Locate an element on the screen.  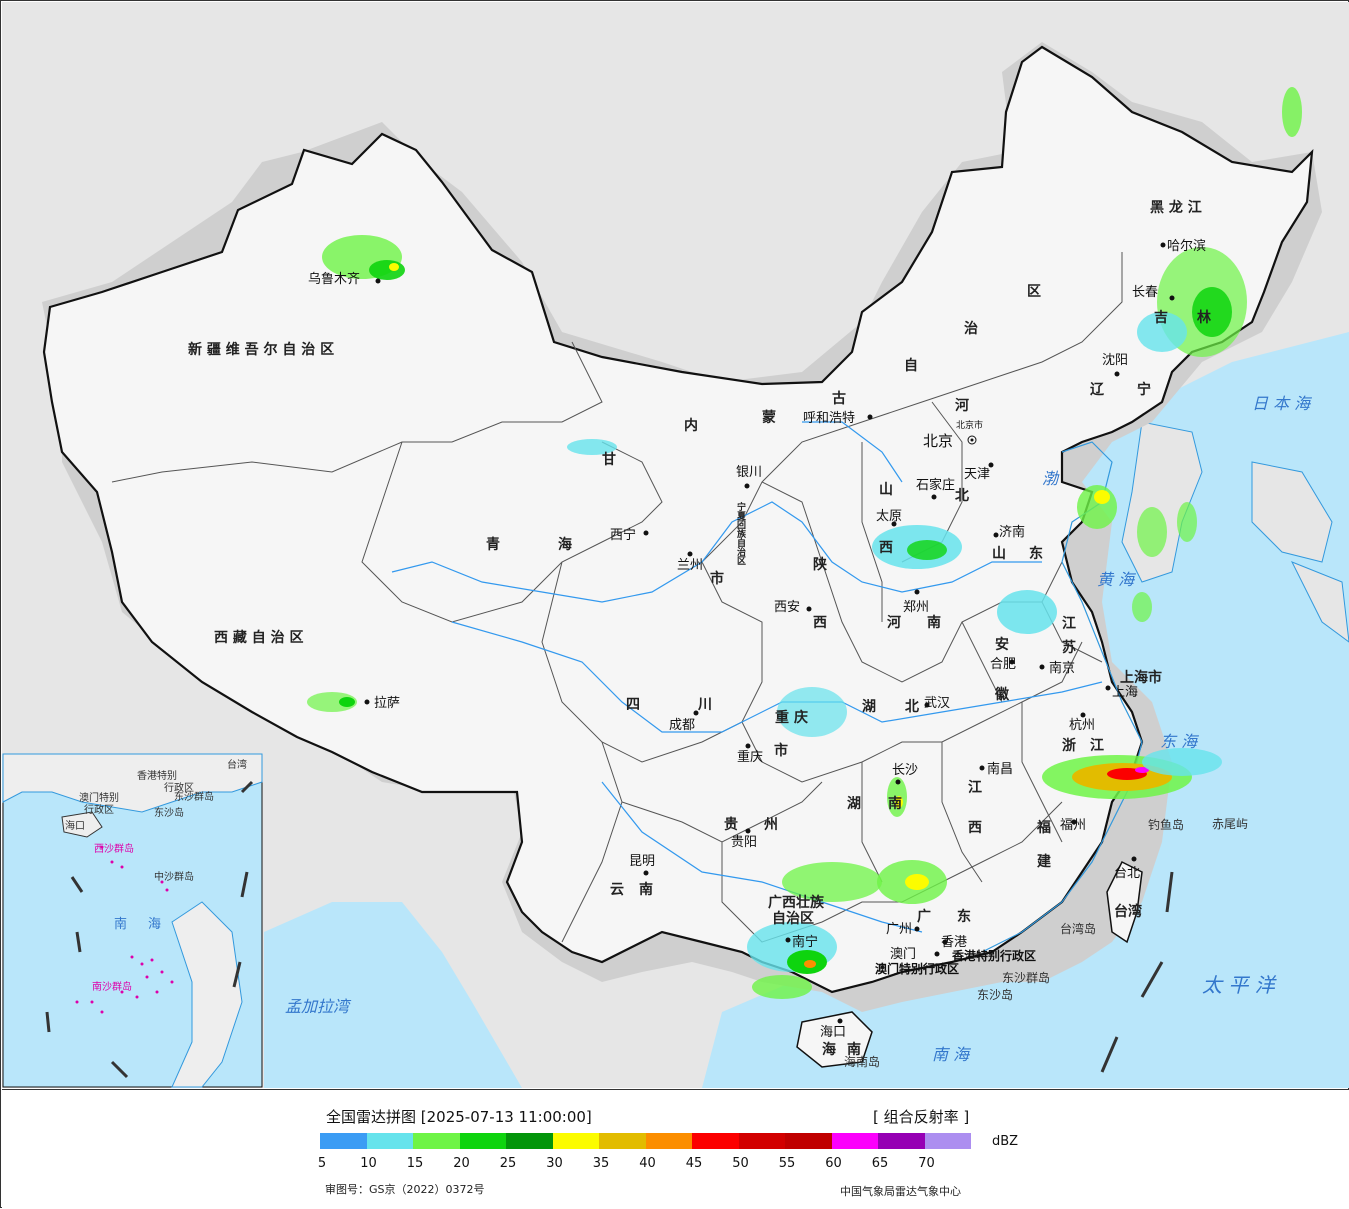
inset-label: 海口 is located at coordinates (75, 825).